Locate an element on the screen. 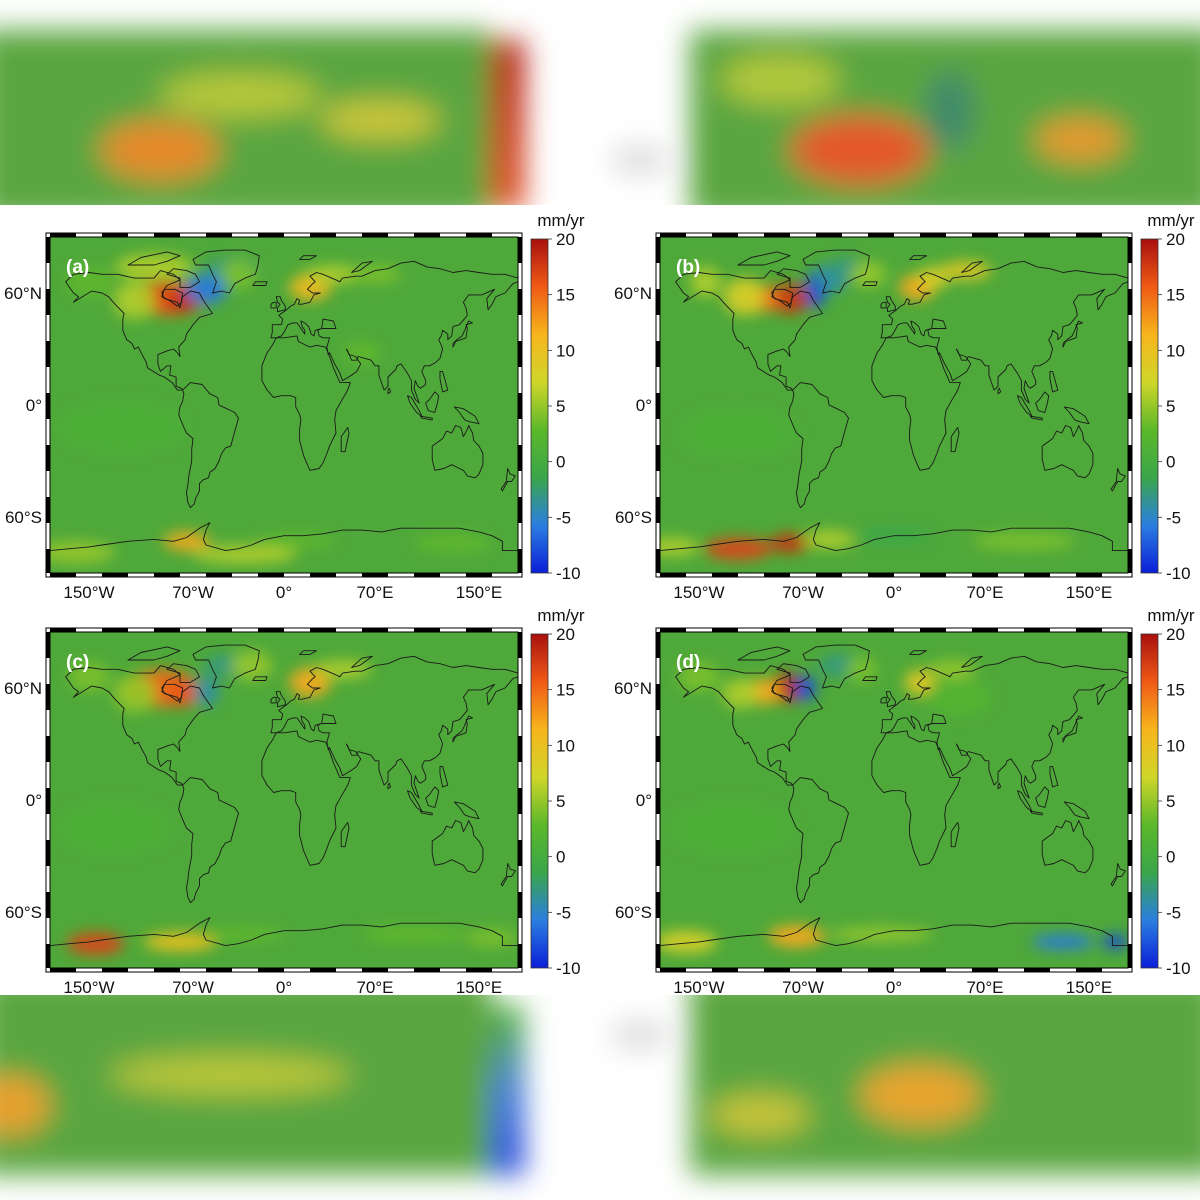 The image size is (1200, 1200). lon-label: 70°W is located at coordinates (193, 591).